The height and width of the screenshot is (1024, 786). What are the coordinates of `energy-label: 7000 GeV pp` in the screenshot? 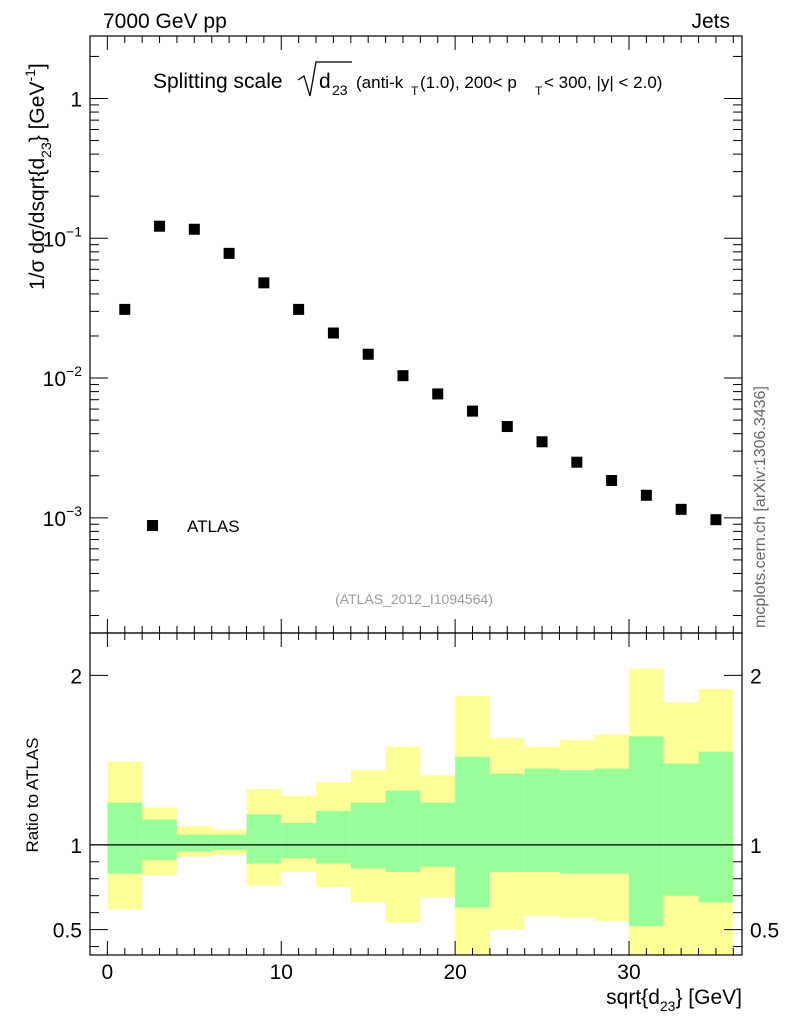 It's located at (165, 21).